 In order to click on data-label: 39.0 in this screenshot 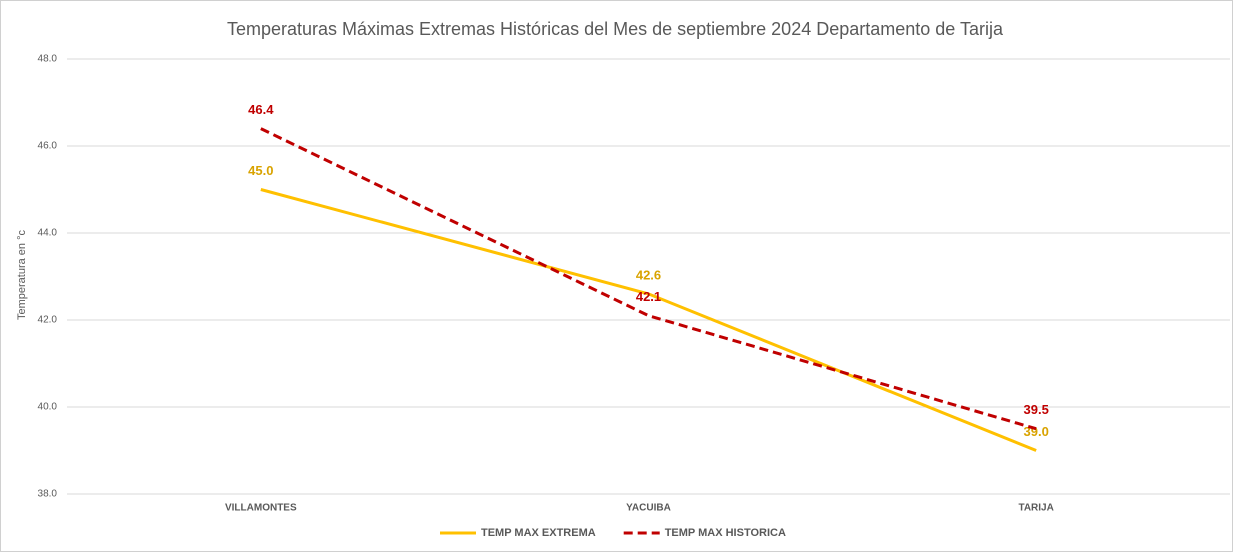, I will do `click(1036, 431)`.